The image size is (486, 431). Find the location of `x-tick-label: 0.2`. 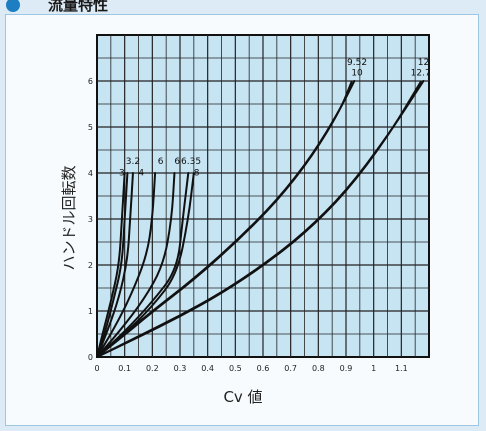

x-tick-label: 0.2 is located at coordinates (152, 368).